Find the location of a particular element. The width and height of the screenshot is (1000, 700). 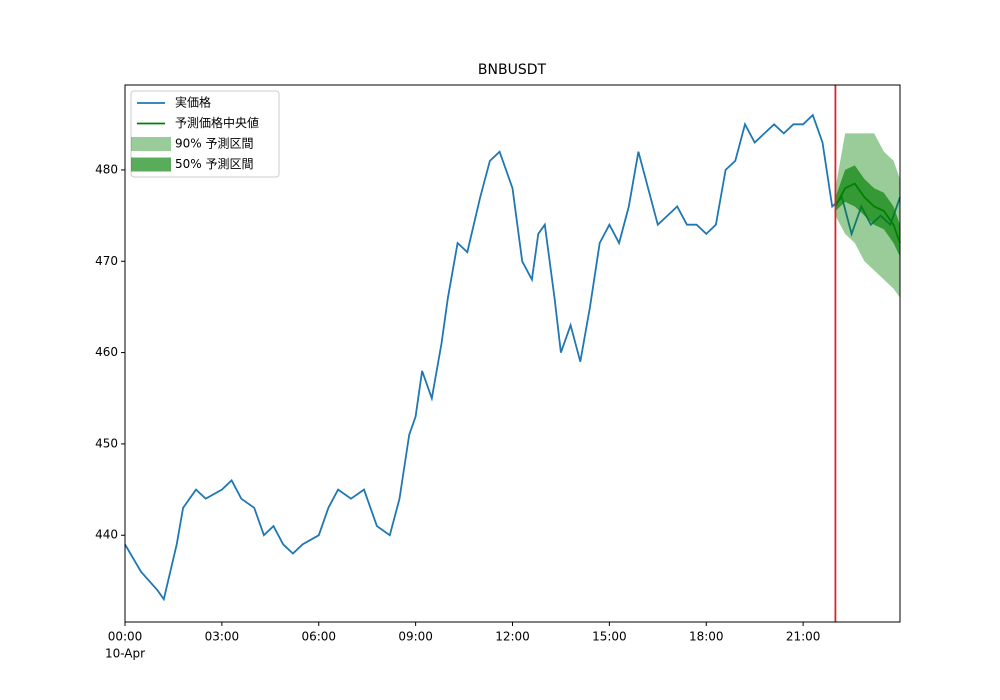

chart-title: BNBUSDT is located at coordinates (512, 70).